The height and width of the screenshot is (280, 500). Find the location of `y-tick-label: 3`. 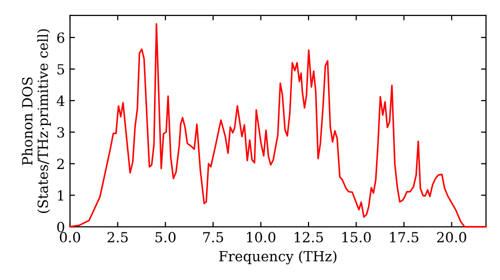

y-tick-label: 3 is located at coordinates (60, 132).